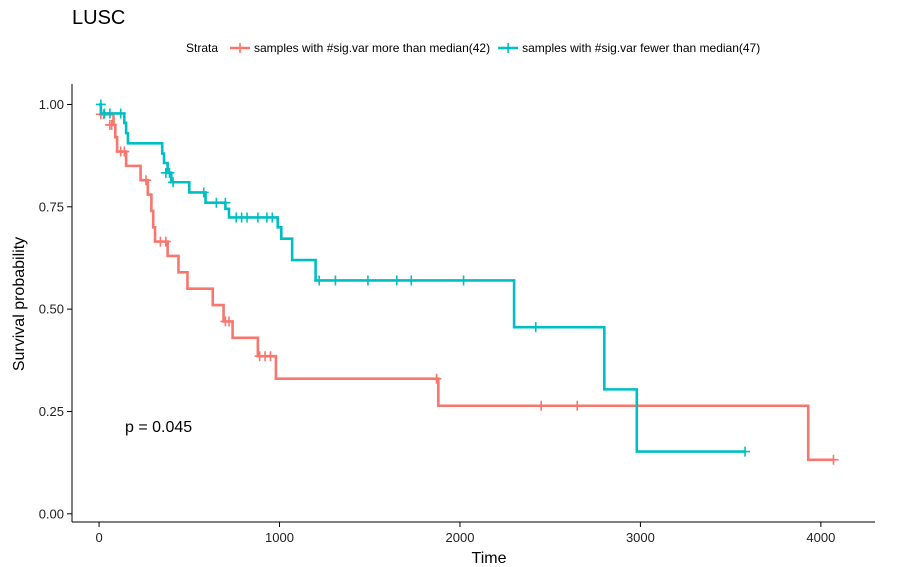  What do you see at coordinates (98, 18) in the screenshot?
I see `chart-title: LUSC` at bounding box center [98, 18].